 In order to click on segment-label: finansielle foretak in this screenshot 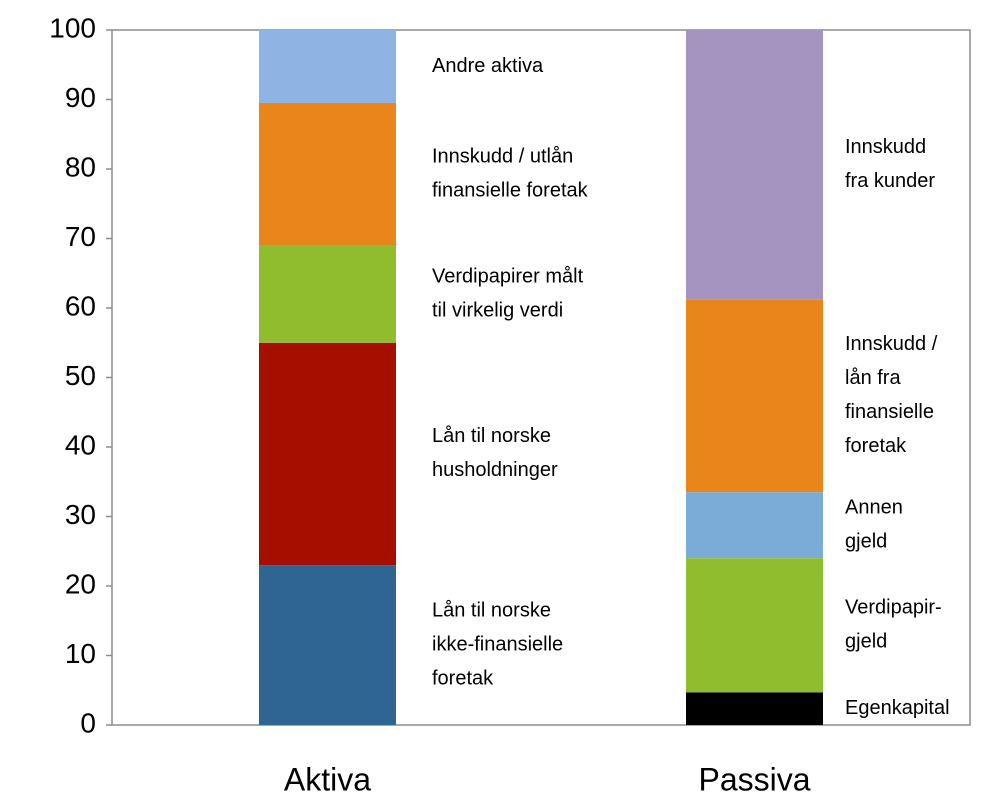, I will do `click(510, 190)`.